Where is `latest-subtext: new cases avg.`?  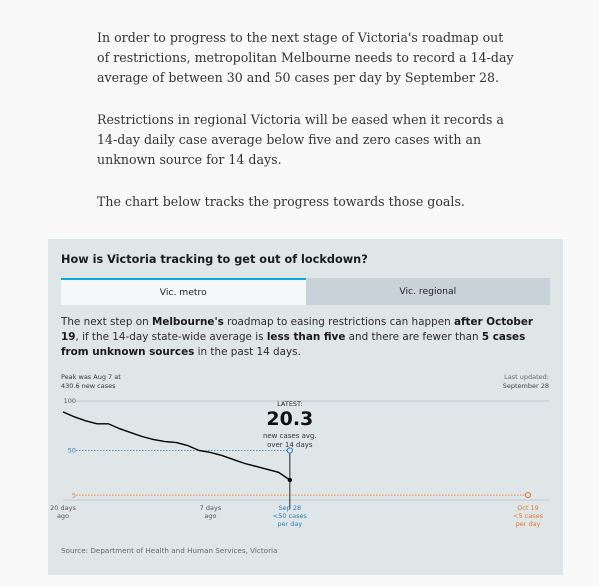 latest-subtext: new cases avg. is located at coordinates (290, 436).